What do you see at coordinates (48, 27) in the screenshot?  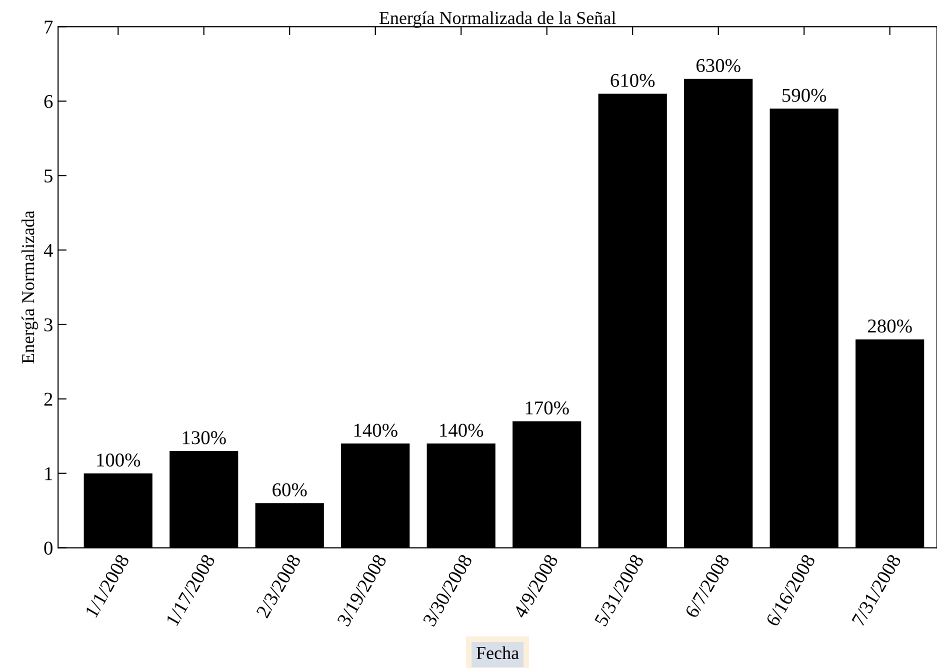 I see `y-tick-label: 7` at bounding box center [48, 27].